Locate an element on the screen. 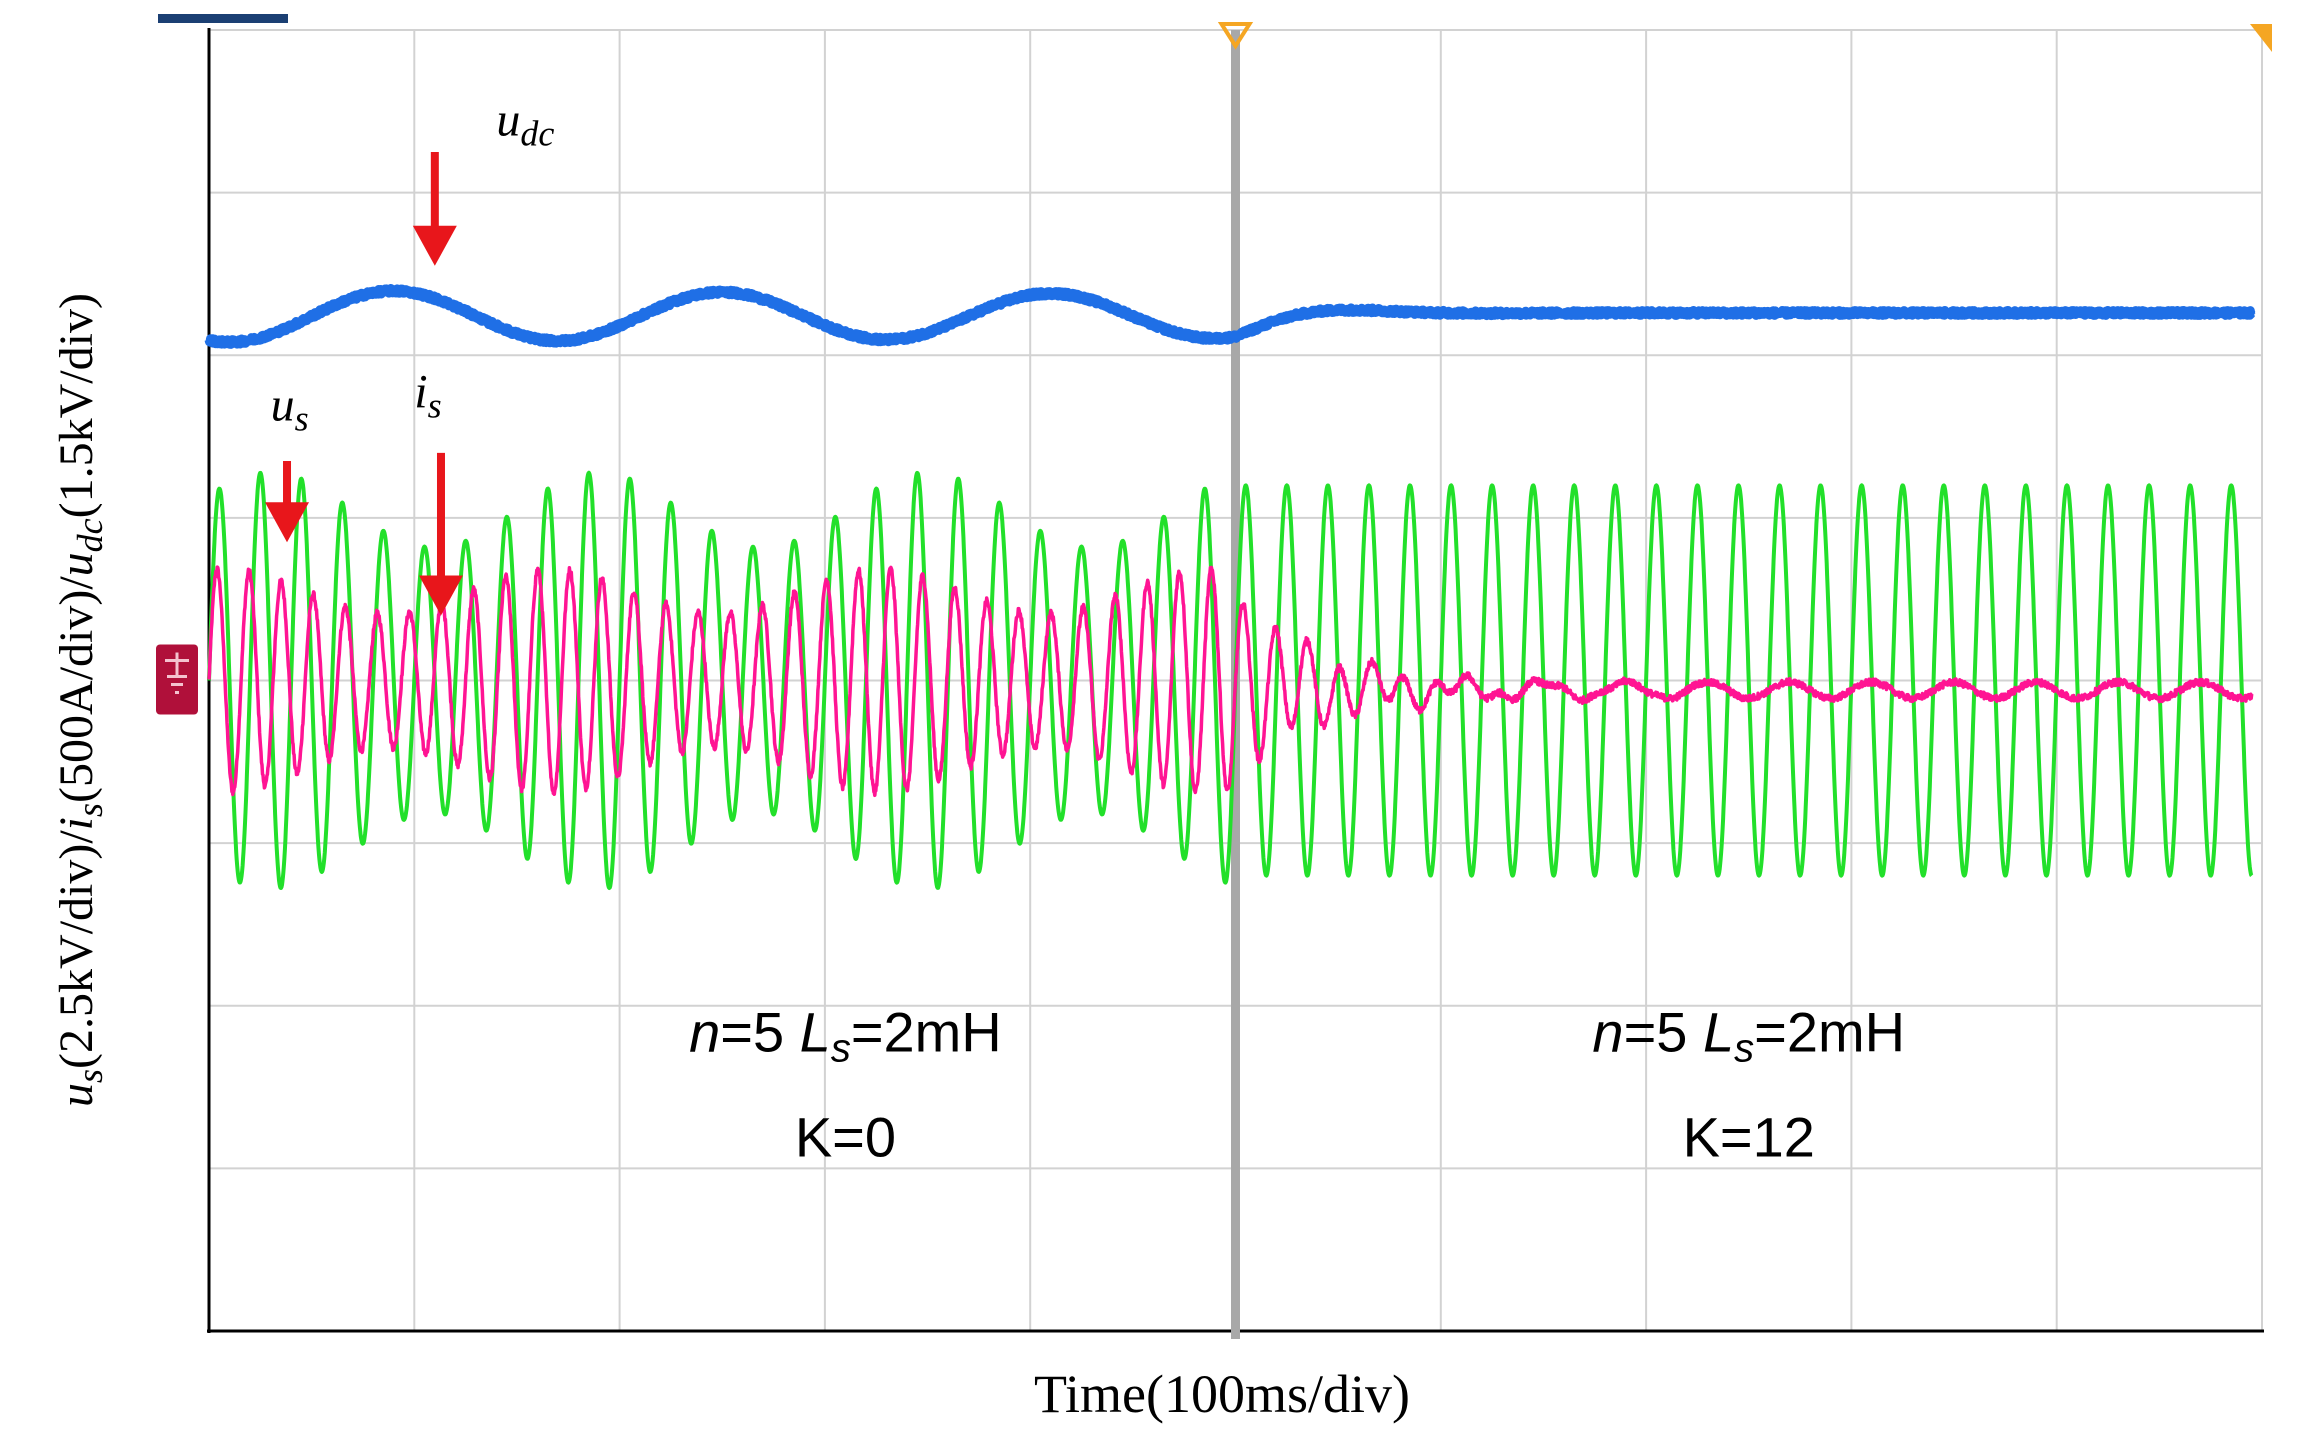  channel-tab-marker is located at coordinates (223, 18).